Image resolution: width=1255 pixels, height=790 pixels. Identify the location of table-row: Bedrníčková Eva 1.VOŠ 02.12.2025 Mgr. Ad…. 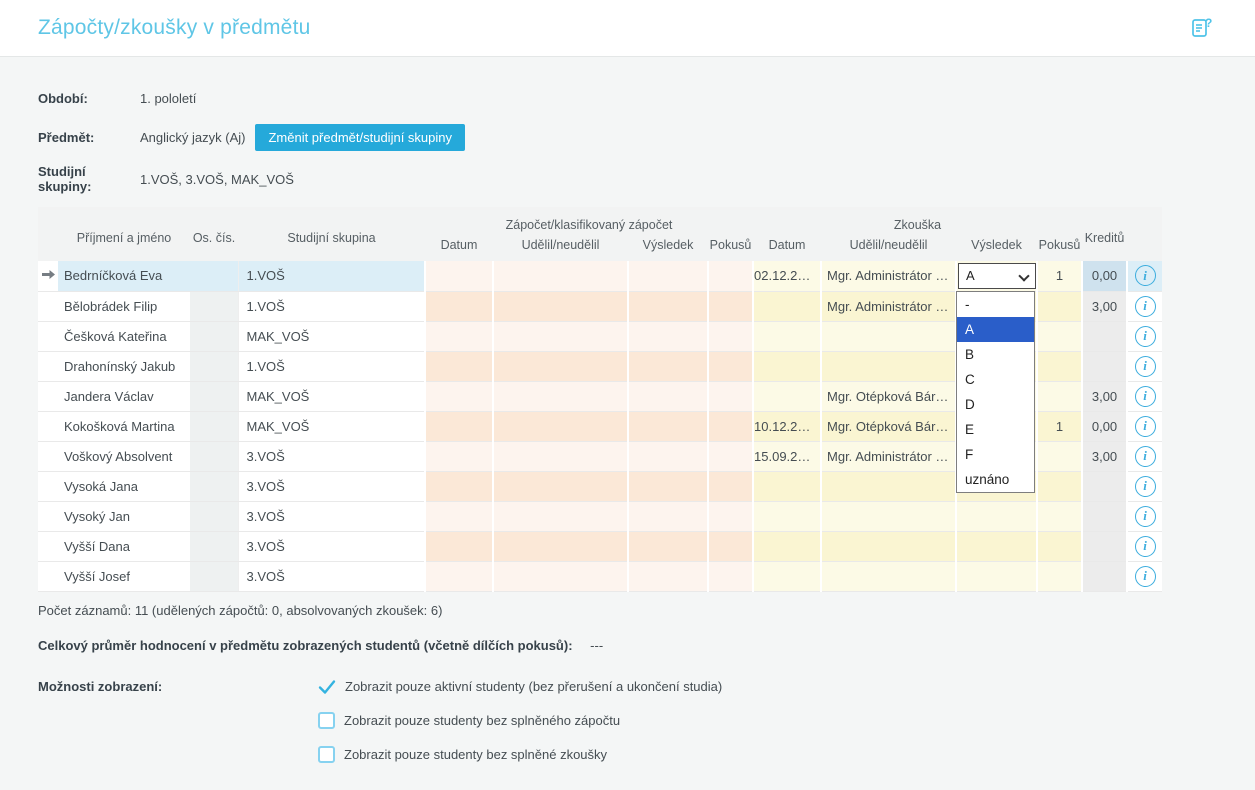
(600, 276).